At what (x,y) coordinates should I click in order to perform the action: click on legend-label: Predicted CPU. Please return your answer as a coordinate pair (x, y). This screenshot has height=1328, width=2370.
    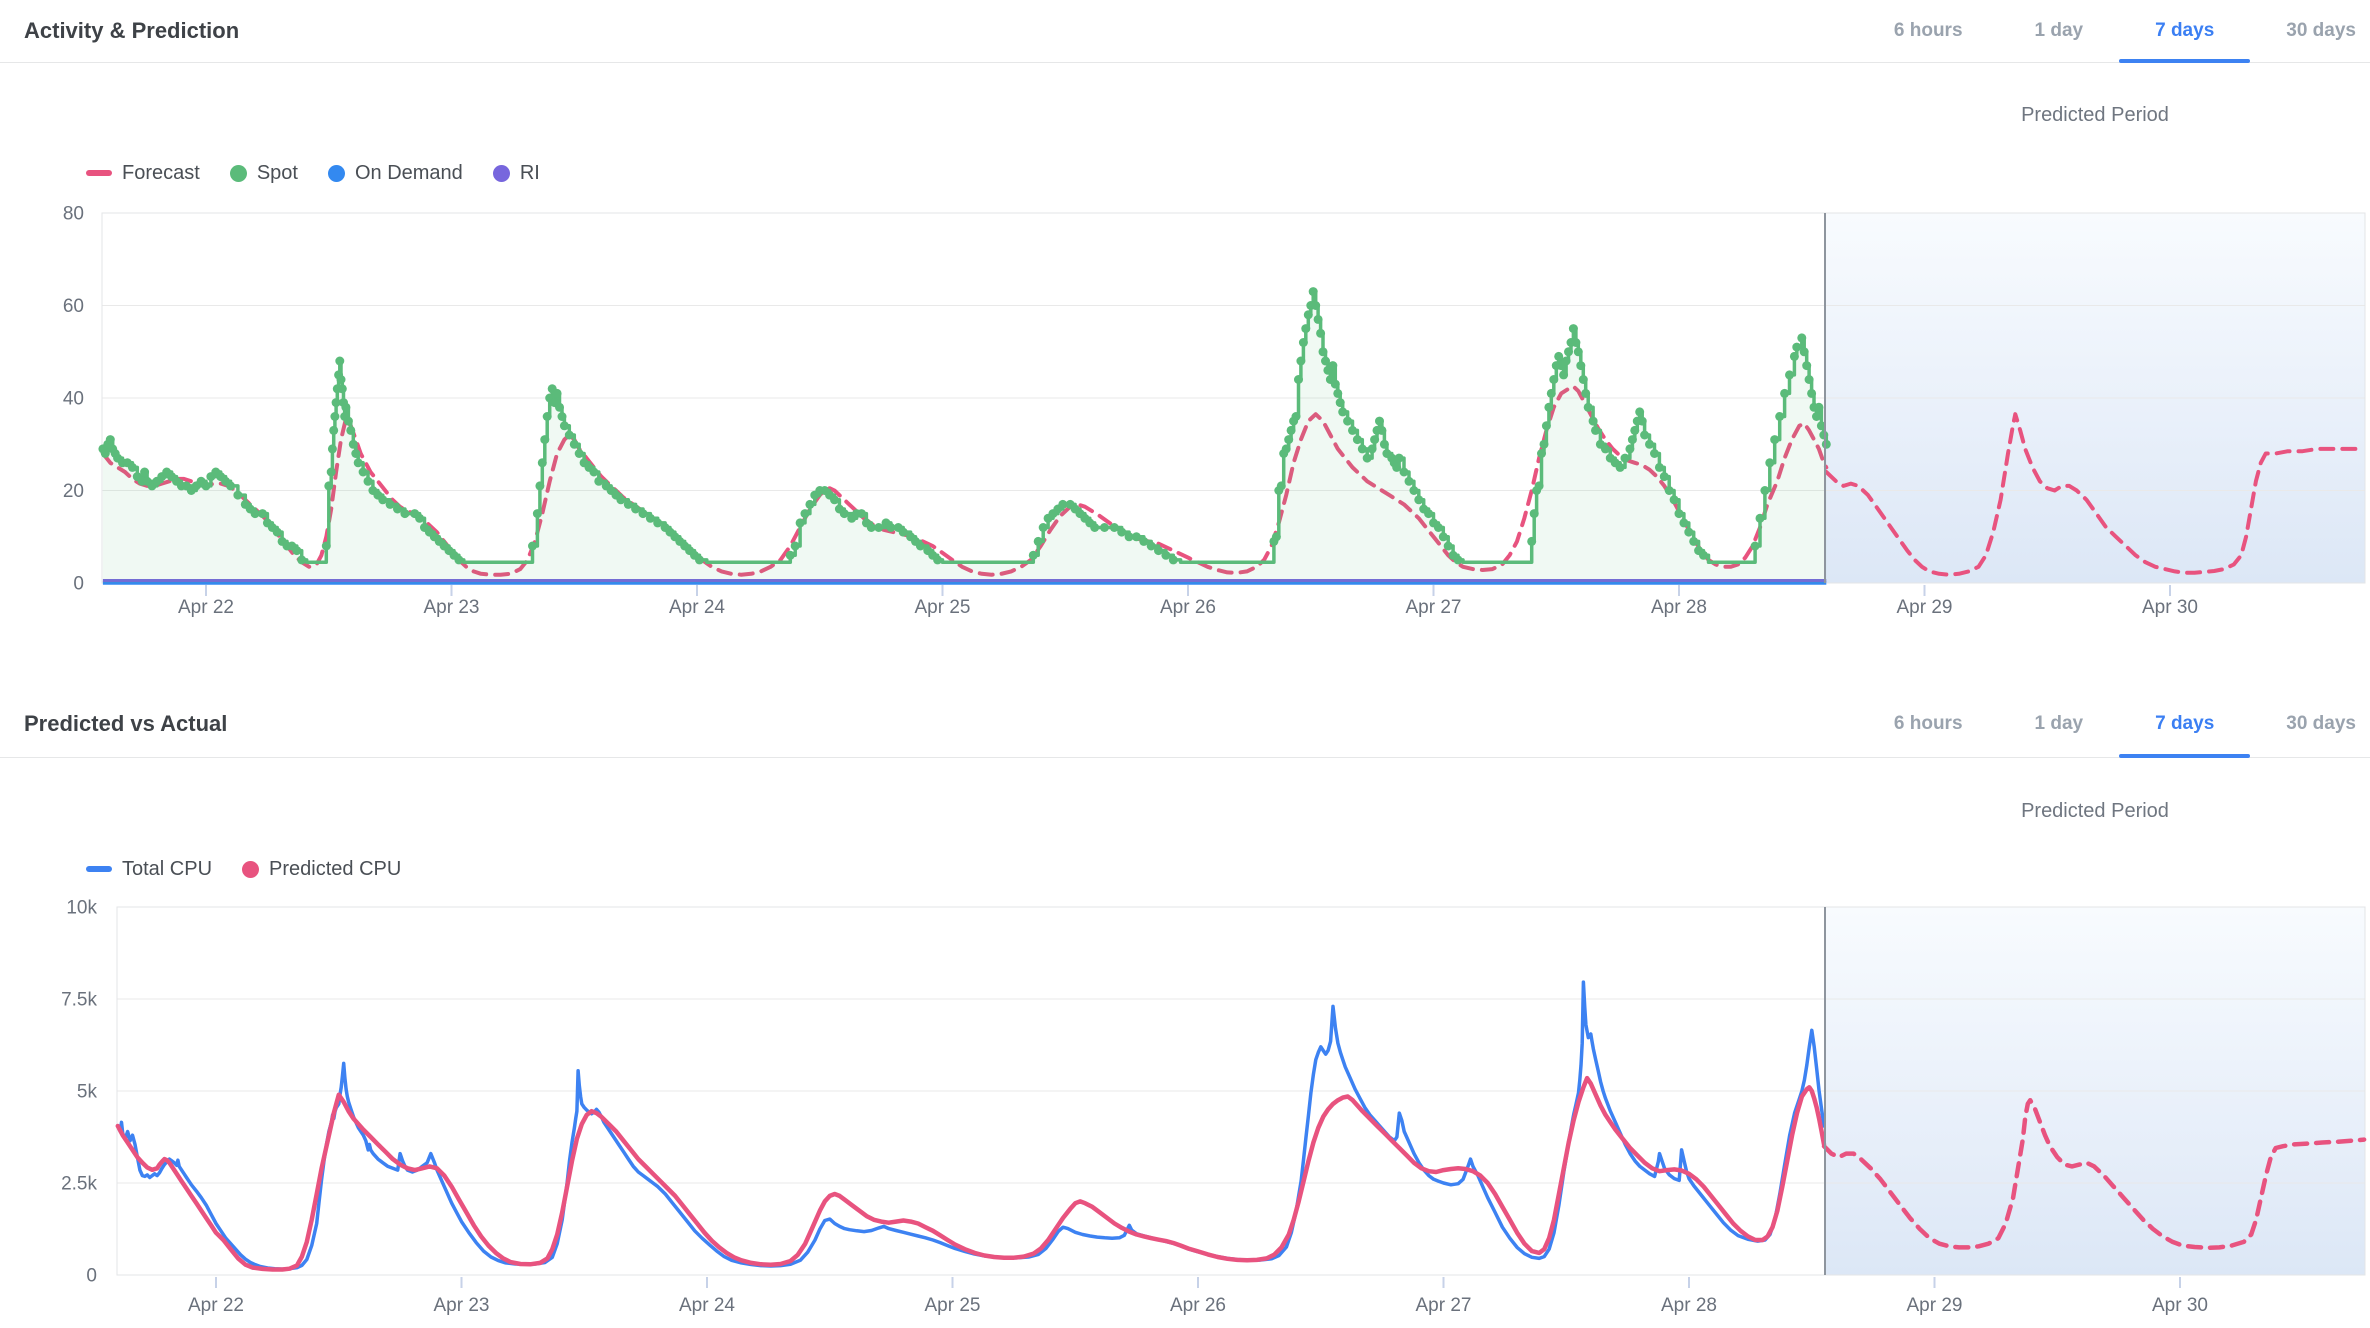
    Looking at the image, I should click on (335, 868).